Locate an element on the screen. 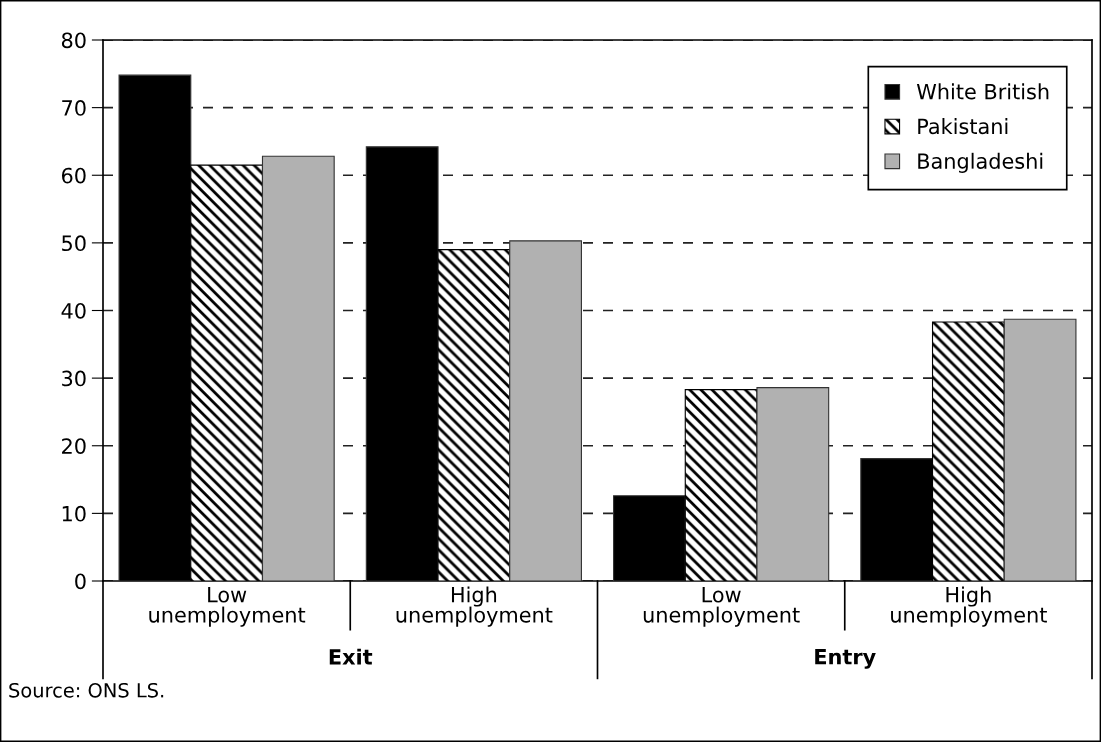 Image resolution: width=1101 pixels, height=742 pixels. y-tick-label: 10 is located at coordinates (74, 513).